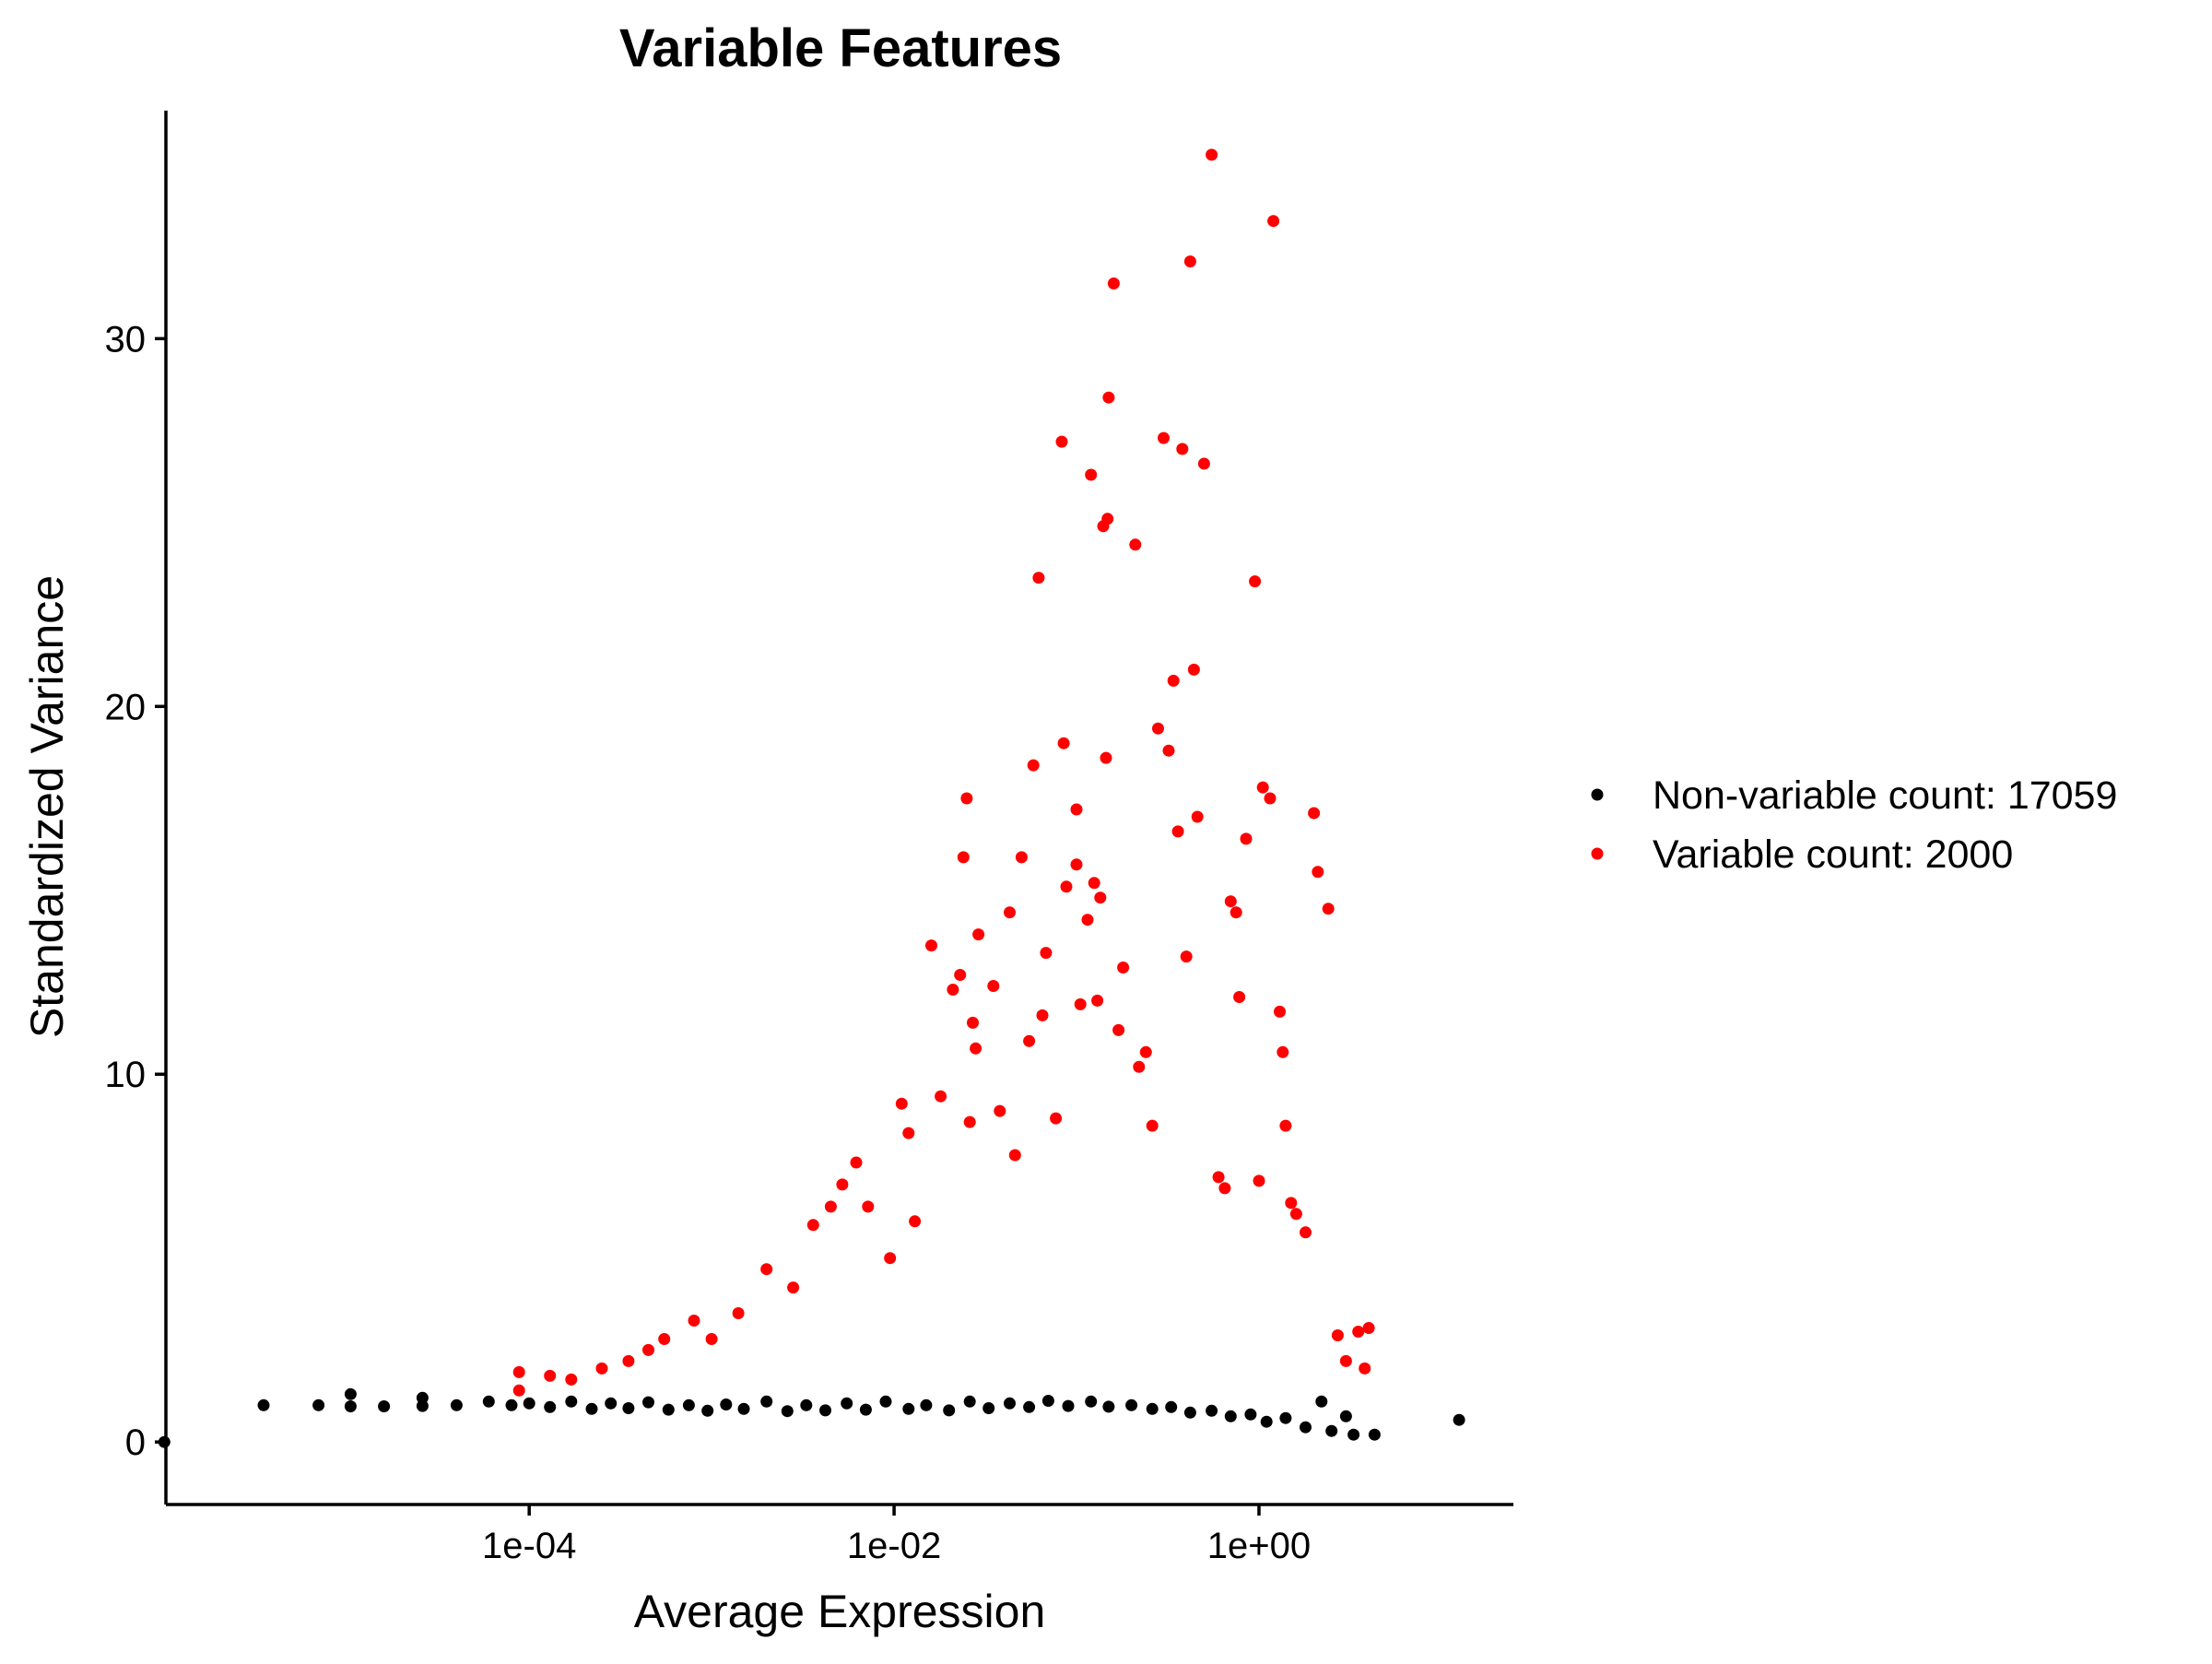 The width and height of the screenshot is (2212, 1664). I want to click on y-tick-label: 30, so click(126, 339).